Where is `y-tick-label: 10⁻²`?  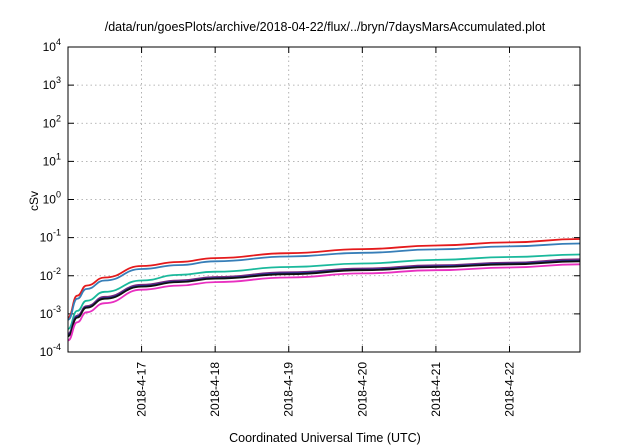 y-tick-label: 10⁻² is located at coordinates (50, 274).